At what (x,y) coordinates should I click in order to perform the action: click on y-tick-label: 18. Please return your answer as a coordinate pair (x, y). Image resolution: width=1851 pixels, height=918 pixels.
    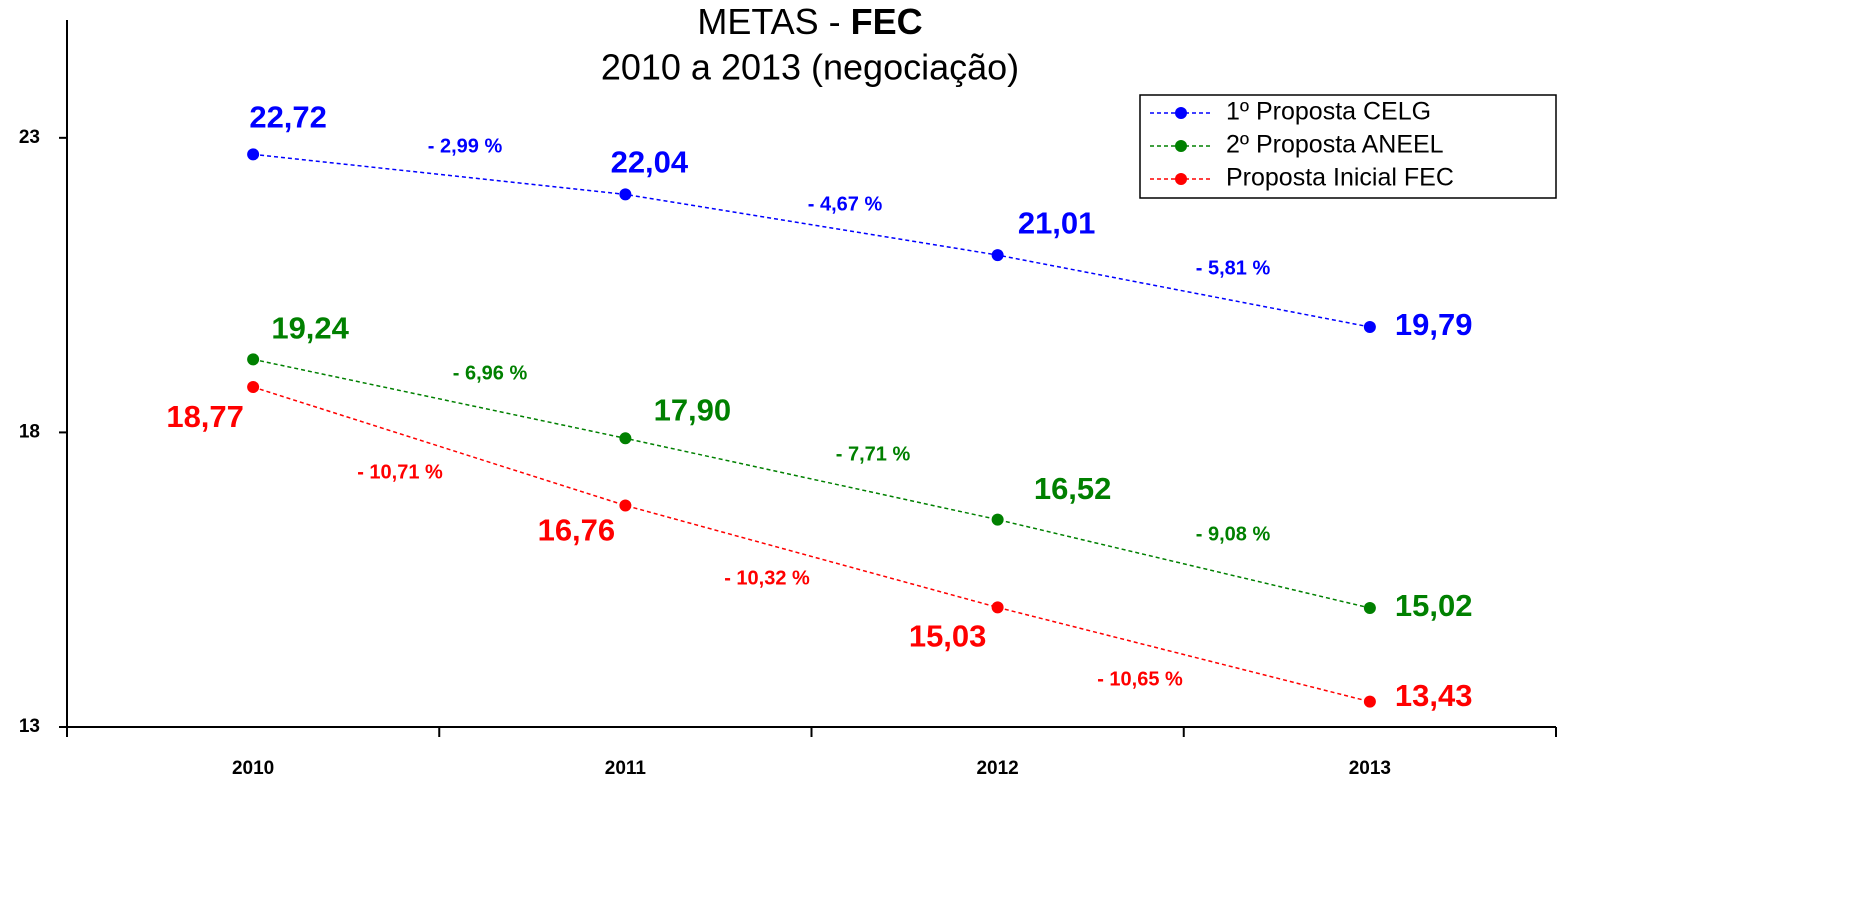
    Looking at the image, I should click on (29, 431).